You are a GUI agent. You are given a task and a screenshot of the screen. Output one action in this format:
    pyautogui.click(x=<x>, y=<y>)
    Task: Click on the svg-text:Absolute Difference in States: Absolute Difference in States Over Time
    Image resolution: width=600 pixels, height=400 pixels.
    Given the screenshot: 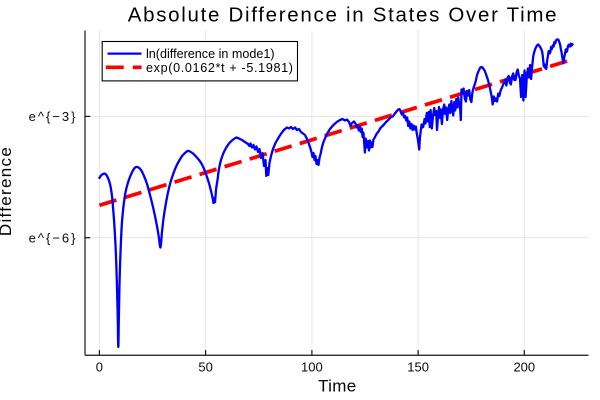 What is the action you would take?
    pyautogui.click(x=343, y=15)
    